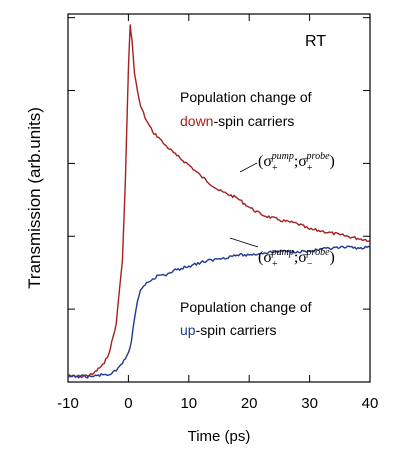 This screenshot has width=405, height=462. I want to click on temperature-label: RT, so click(315, 41).